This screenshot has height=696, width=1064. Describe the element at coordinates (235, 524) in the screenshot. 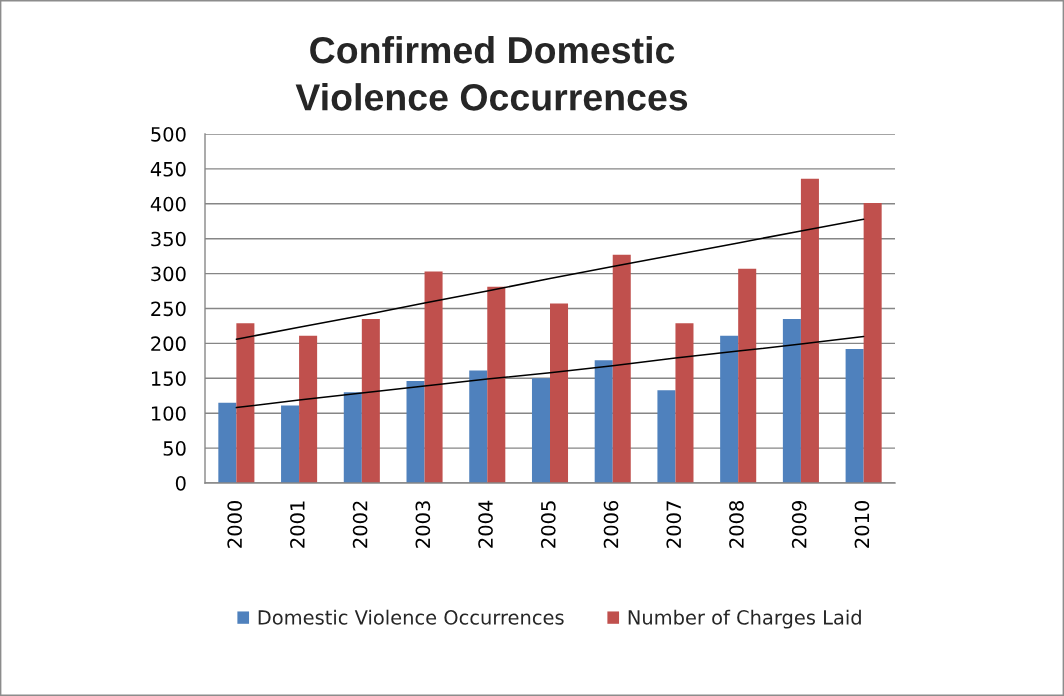

I see `x-tick-label: 2000` at that location.